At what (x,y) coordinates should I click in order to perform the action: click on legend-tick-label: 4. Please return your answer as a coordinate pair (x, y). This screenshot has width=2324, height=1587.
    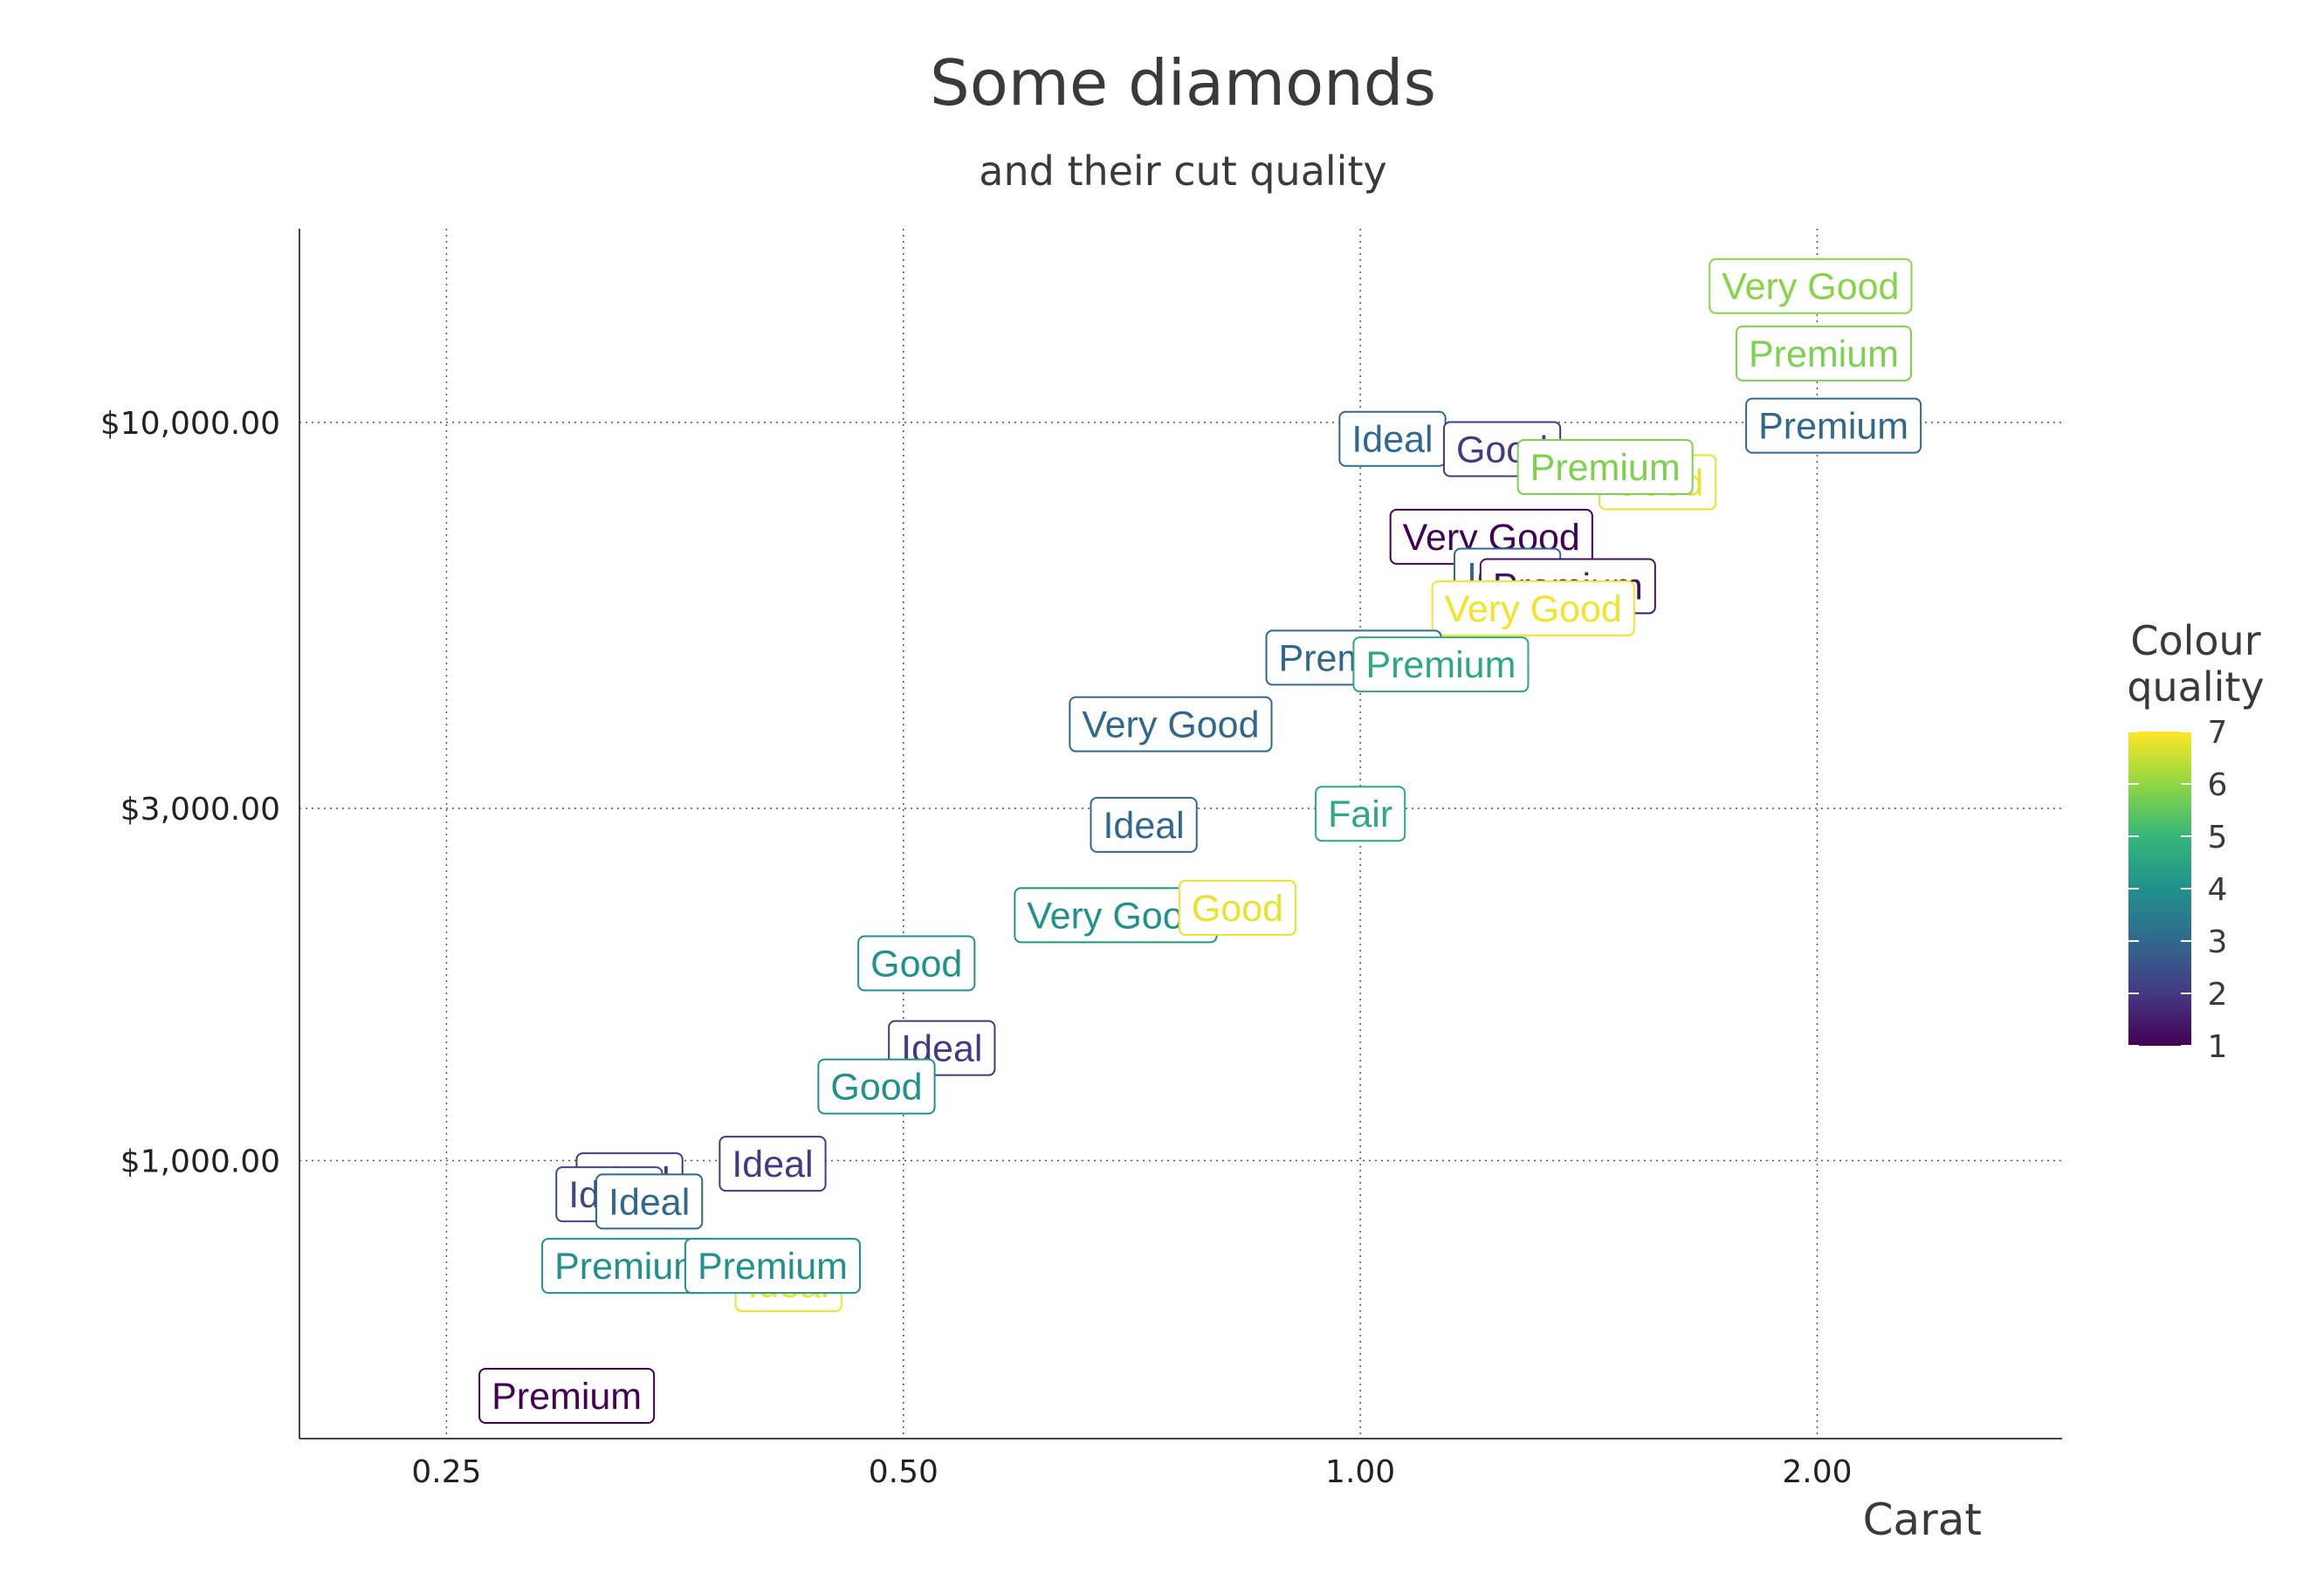
    Looking at the image, I should click on (2218, 890).